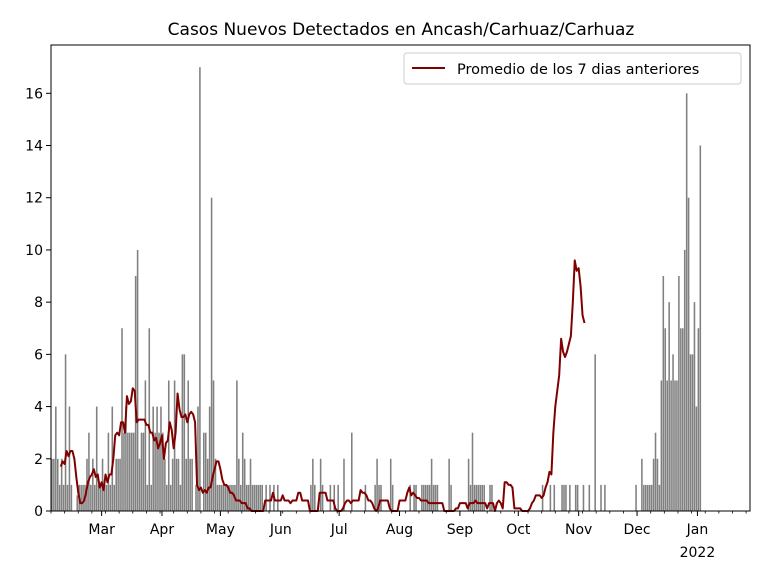 Image resolution: width=768 pixels, height=576 pixels. I want to click on y-tick-label: 0, so click(38, 512).